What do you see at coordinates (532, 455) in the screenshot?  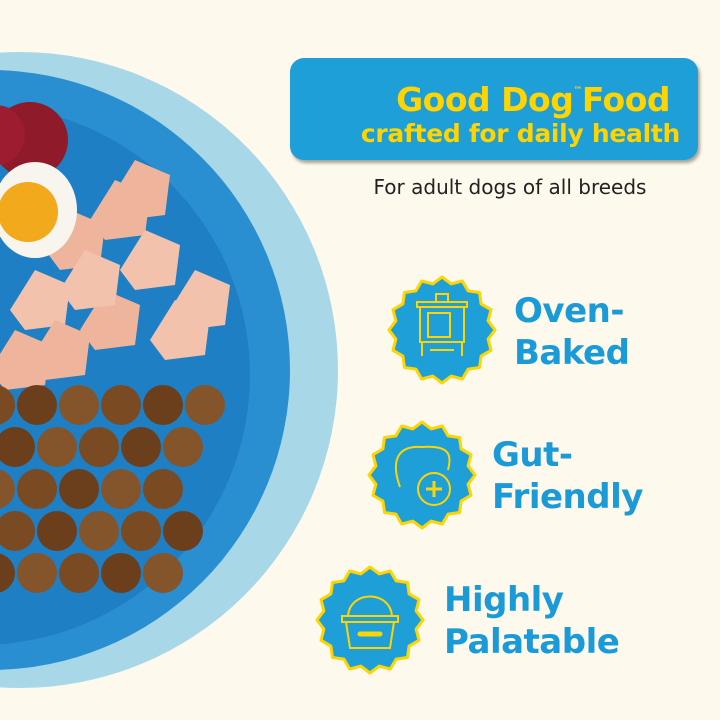 I see `feature-line: Gut-` at bounding box center [532, 455].